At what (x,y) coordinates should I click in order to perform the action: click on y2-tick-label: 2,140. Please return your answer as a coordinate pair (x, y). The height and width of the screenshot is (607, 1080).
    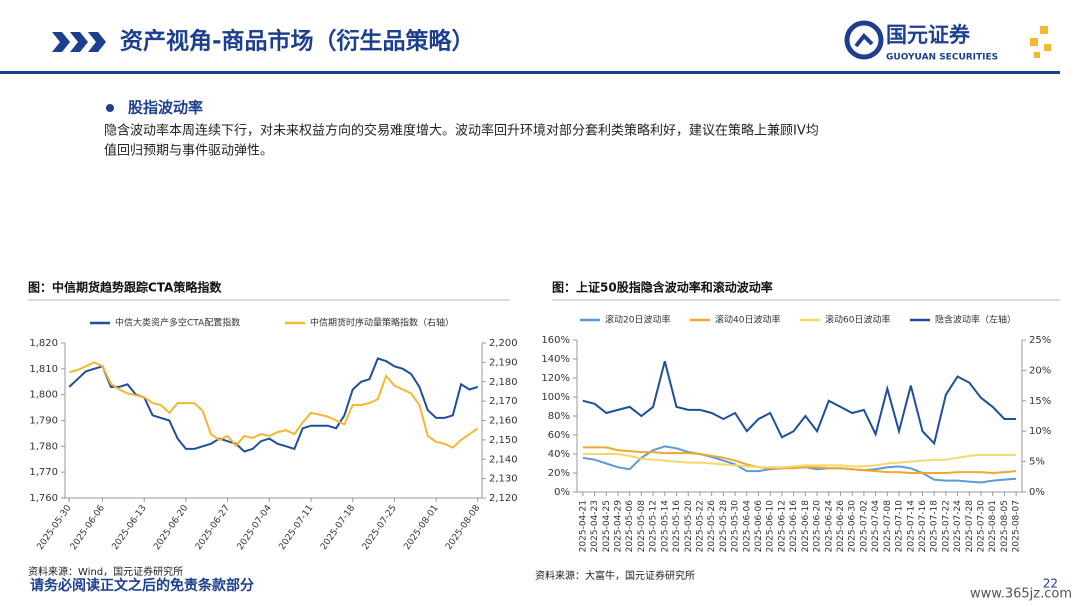
    Looking at the image, I should click on (503, 459).